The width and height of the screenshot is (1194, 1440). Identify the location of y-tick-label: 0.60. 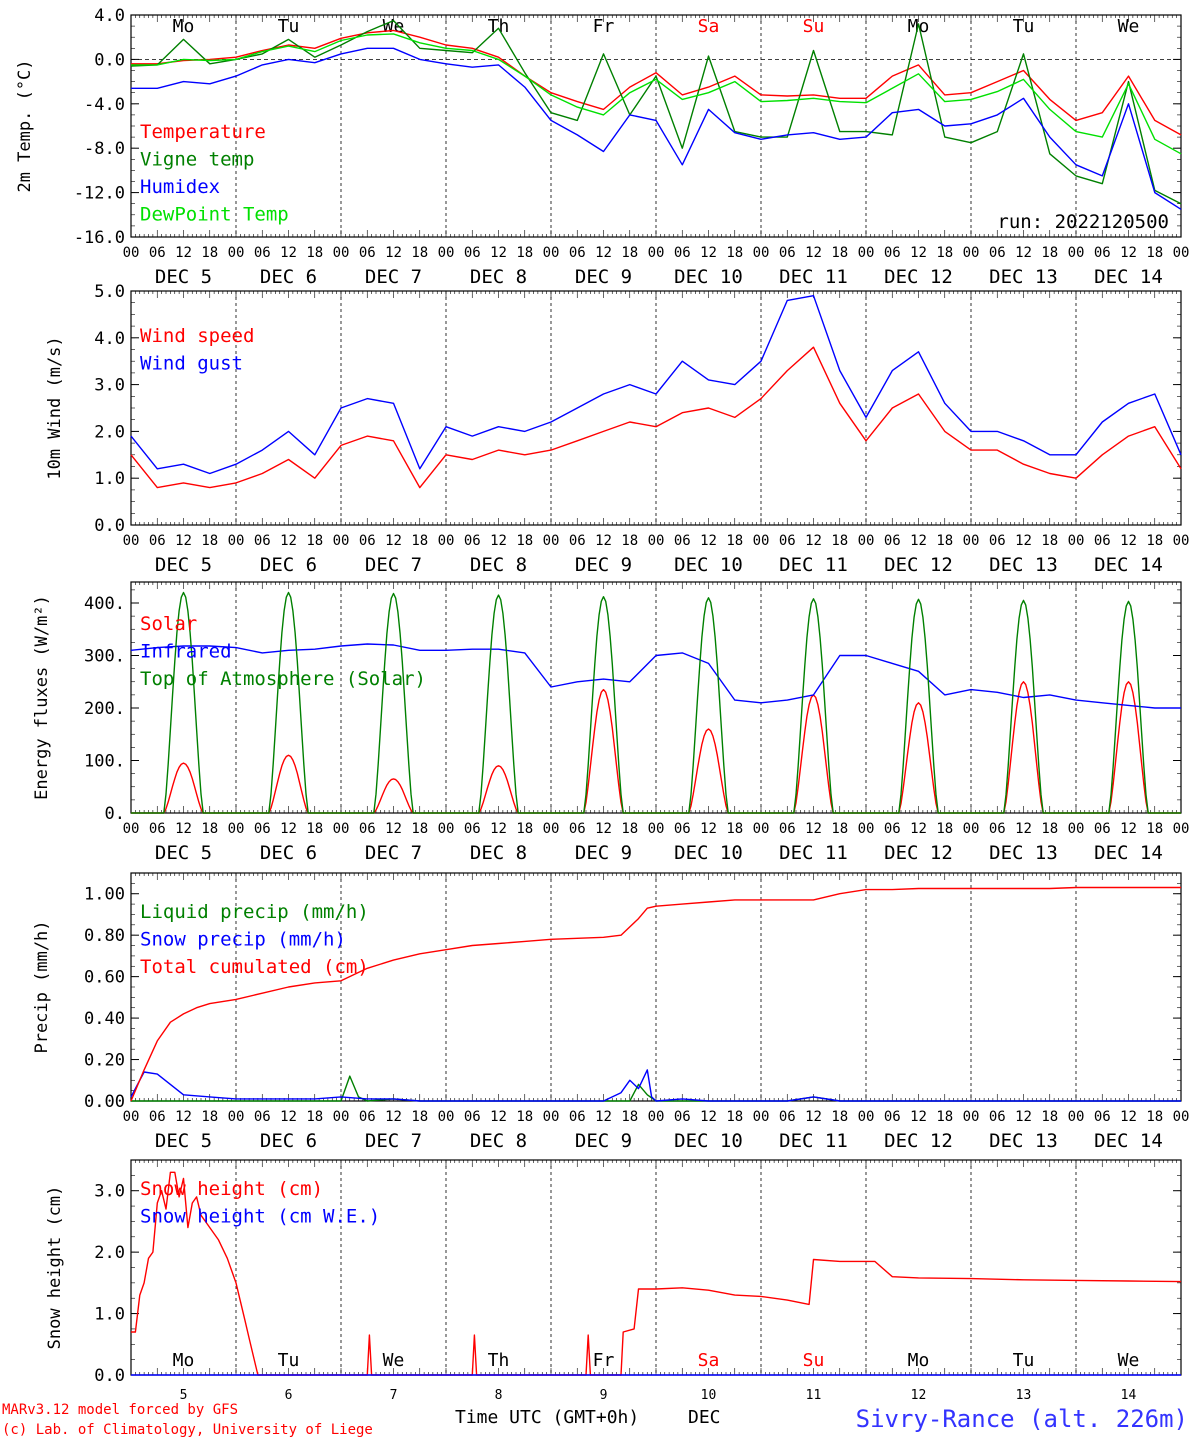
(104, 978).